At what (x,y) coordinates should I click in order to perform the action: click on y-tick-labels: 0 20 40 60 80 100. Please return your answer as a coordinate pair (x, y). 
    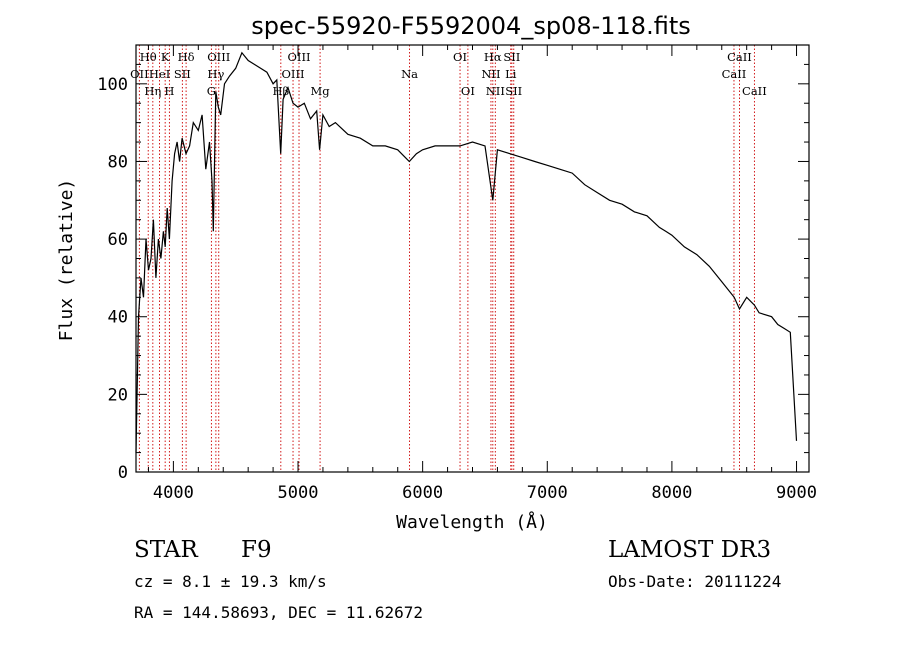
    Looking at the image, I should click on (112, 279).